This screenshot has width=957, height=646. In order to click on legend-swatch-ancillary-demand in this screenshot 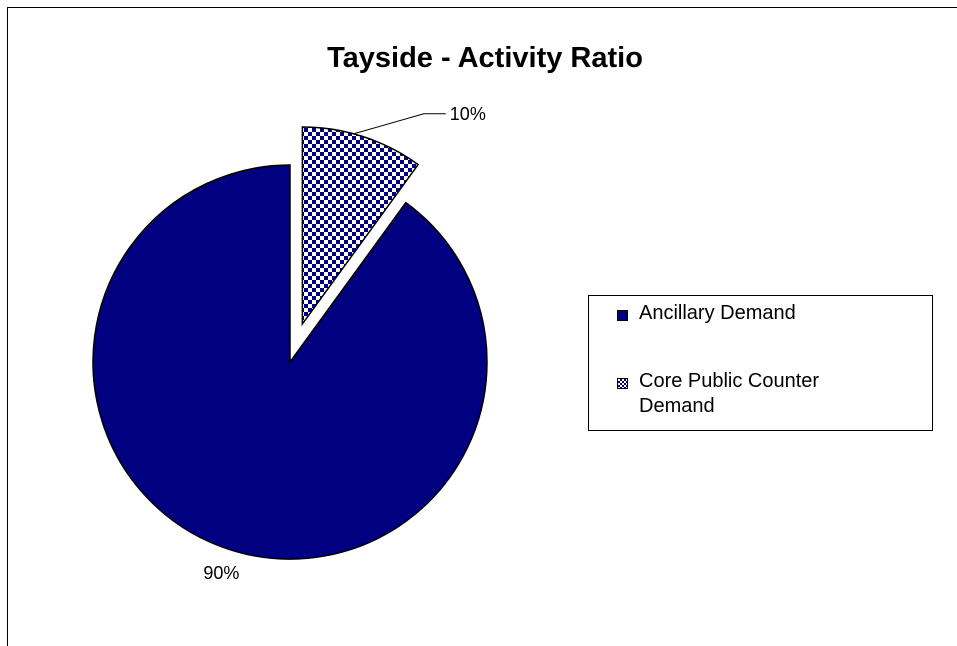, I will do `click(622, 315)`.